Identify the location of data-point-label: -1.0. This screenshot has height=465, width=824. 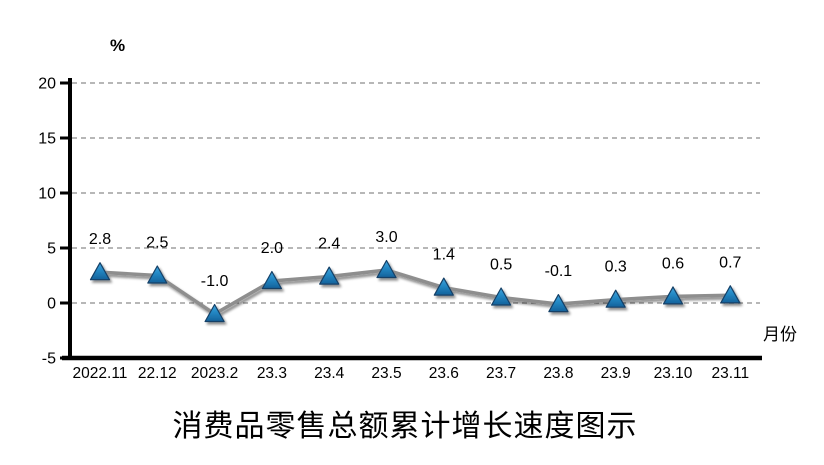
(215, 281).